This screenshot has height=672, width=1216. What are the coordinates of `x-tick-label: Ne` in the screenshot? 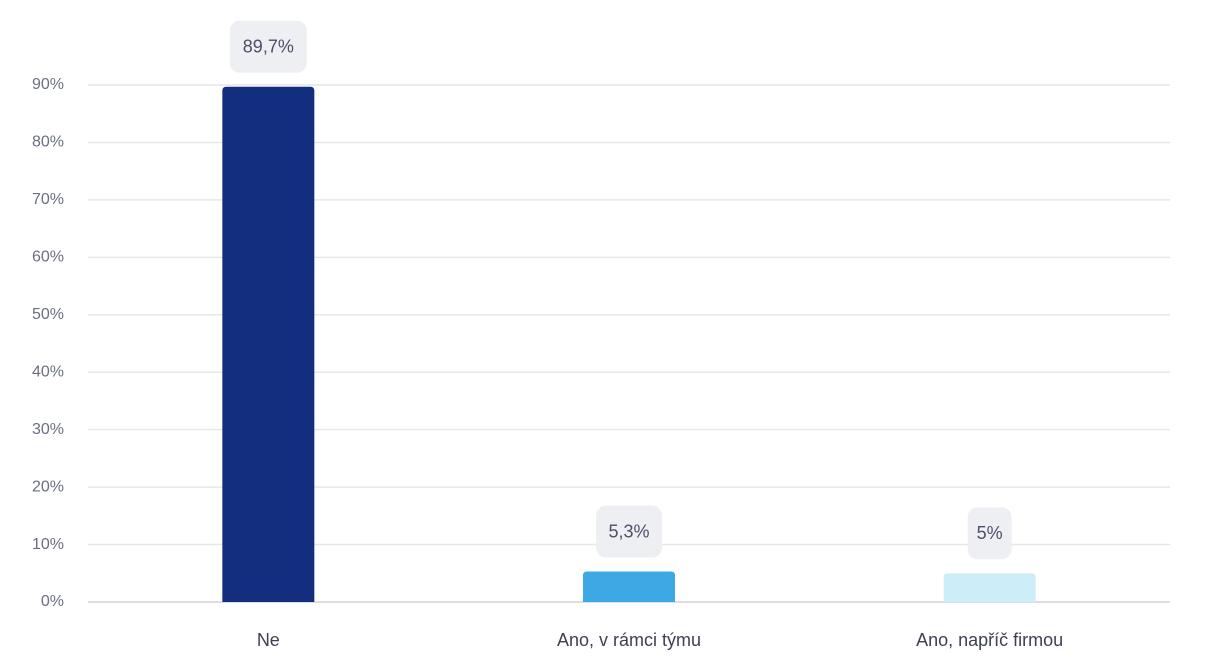 It's located at (268, 640).